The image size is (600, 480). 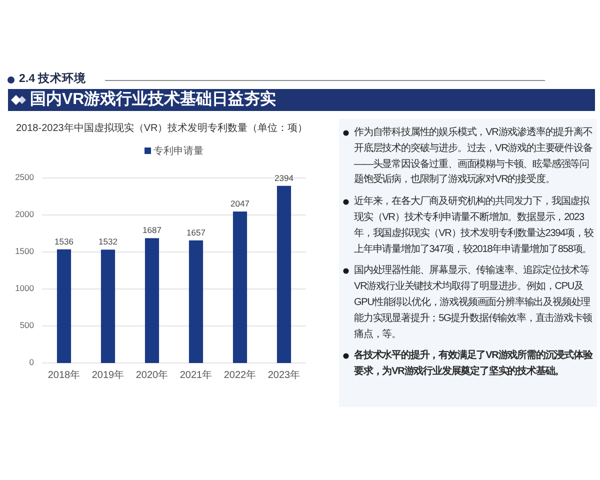 What do you see at coordinates (24, 177) in the screenshot?
I see `y-tick-label: 2500` at bounding box center [24, 177].